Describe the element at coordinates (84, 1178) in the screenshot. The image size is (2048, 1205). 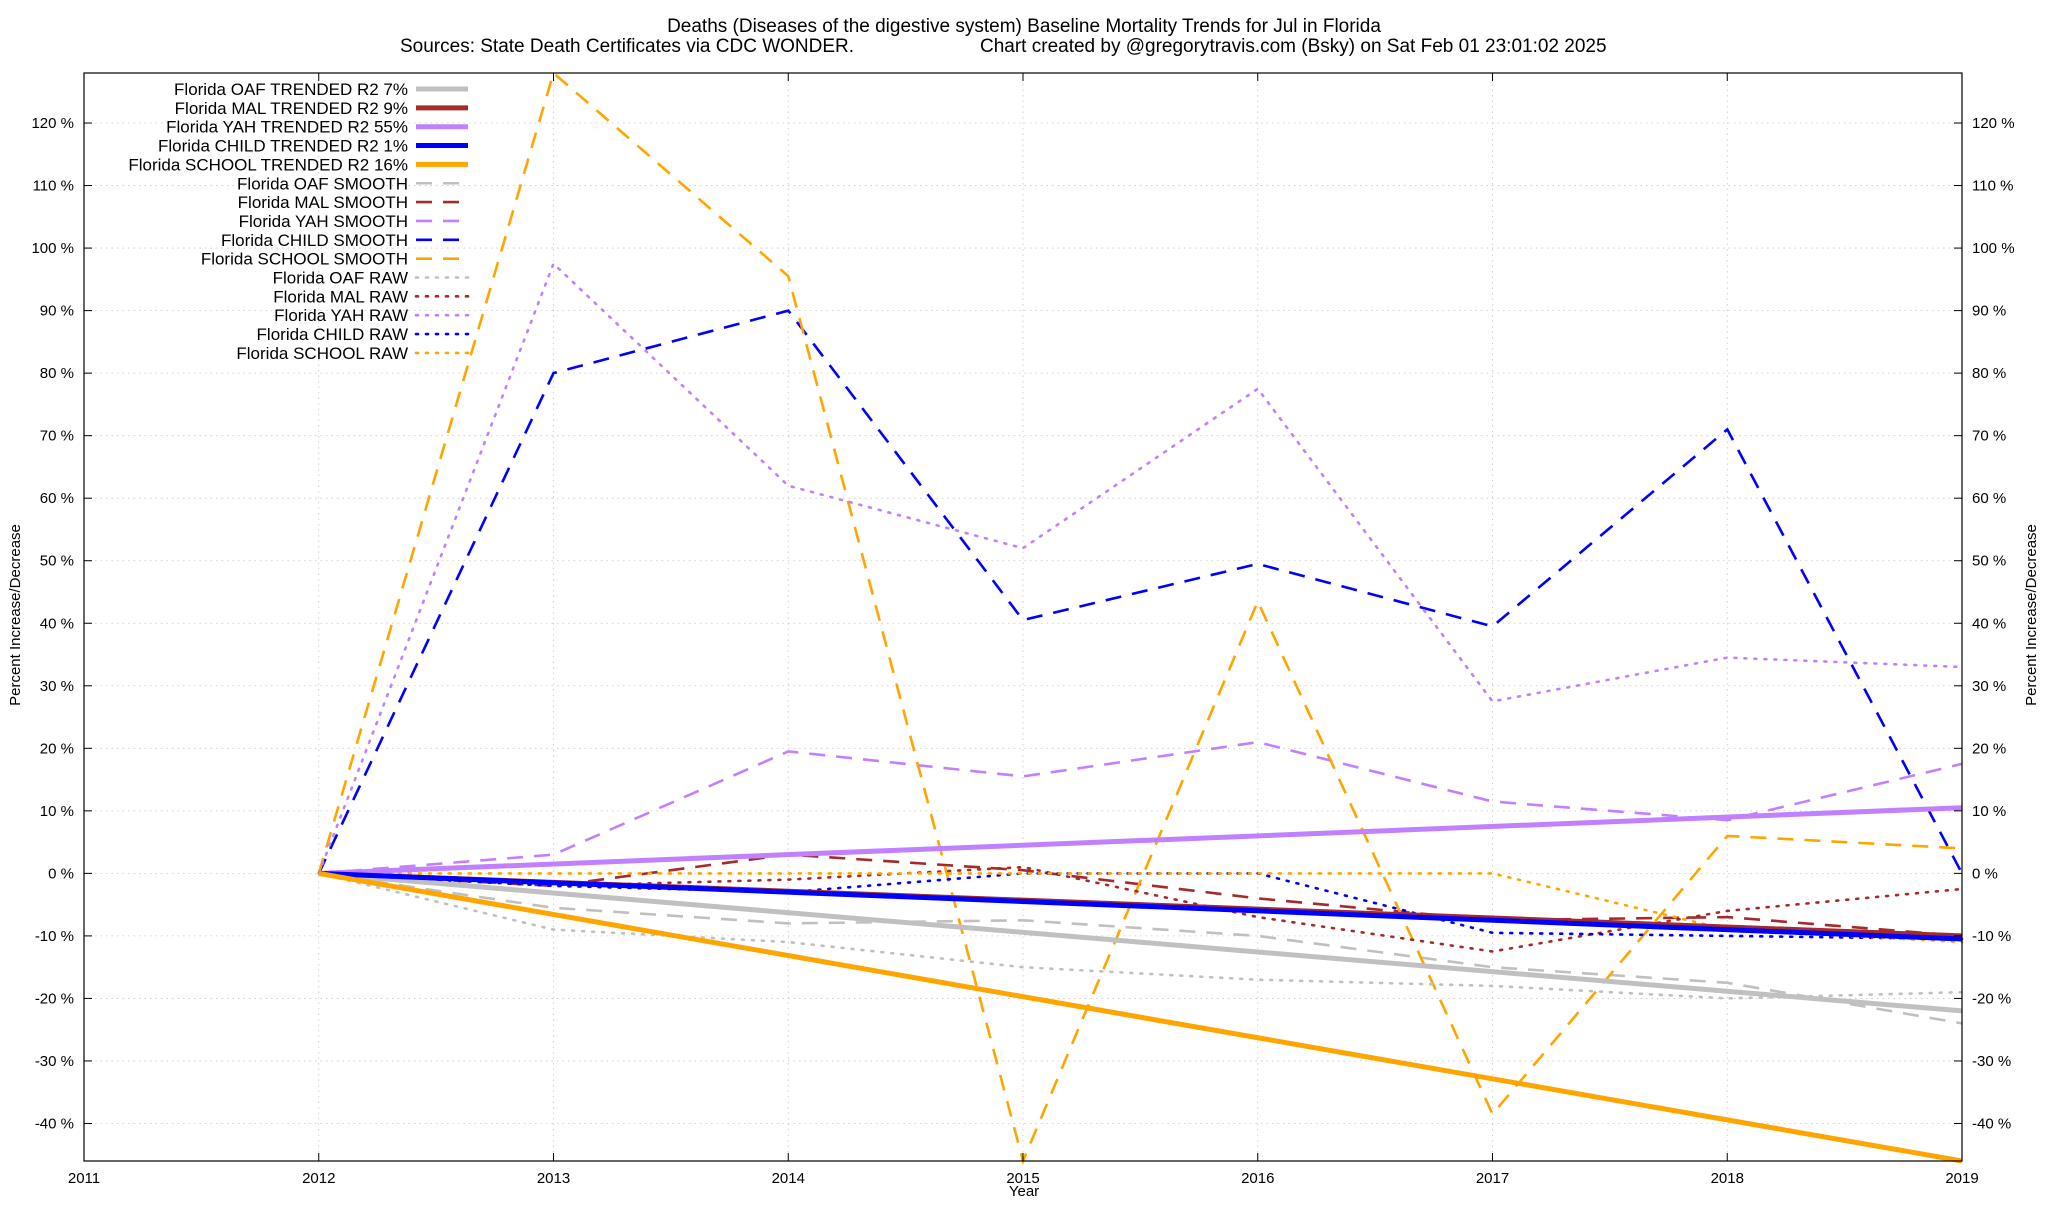
I see `x-tick-label: 2011` at that location.